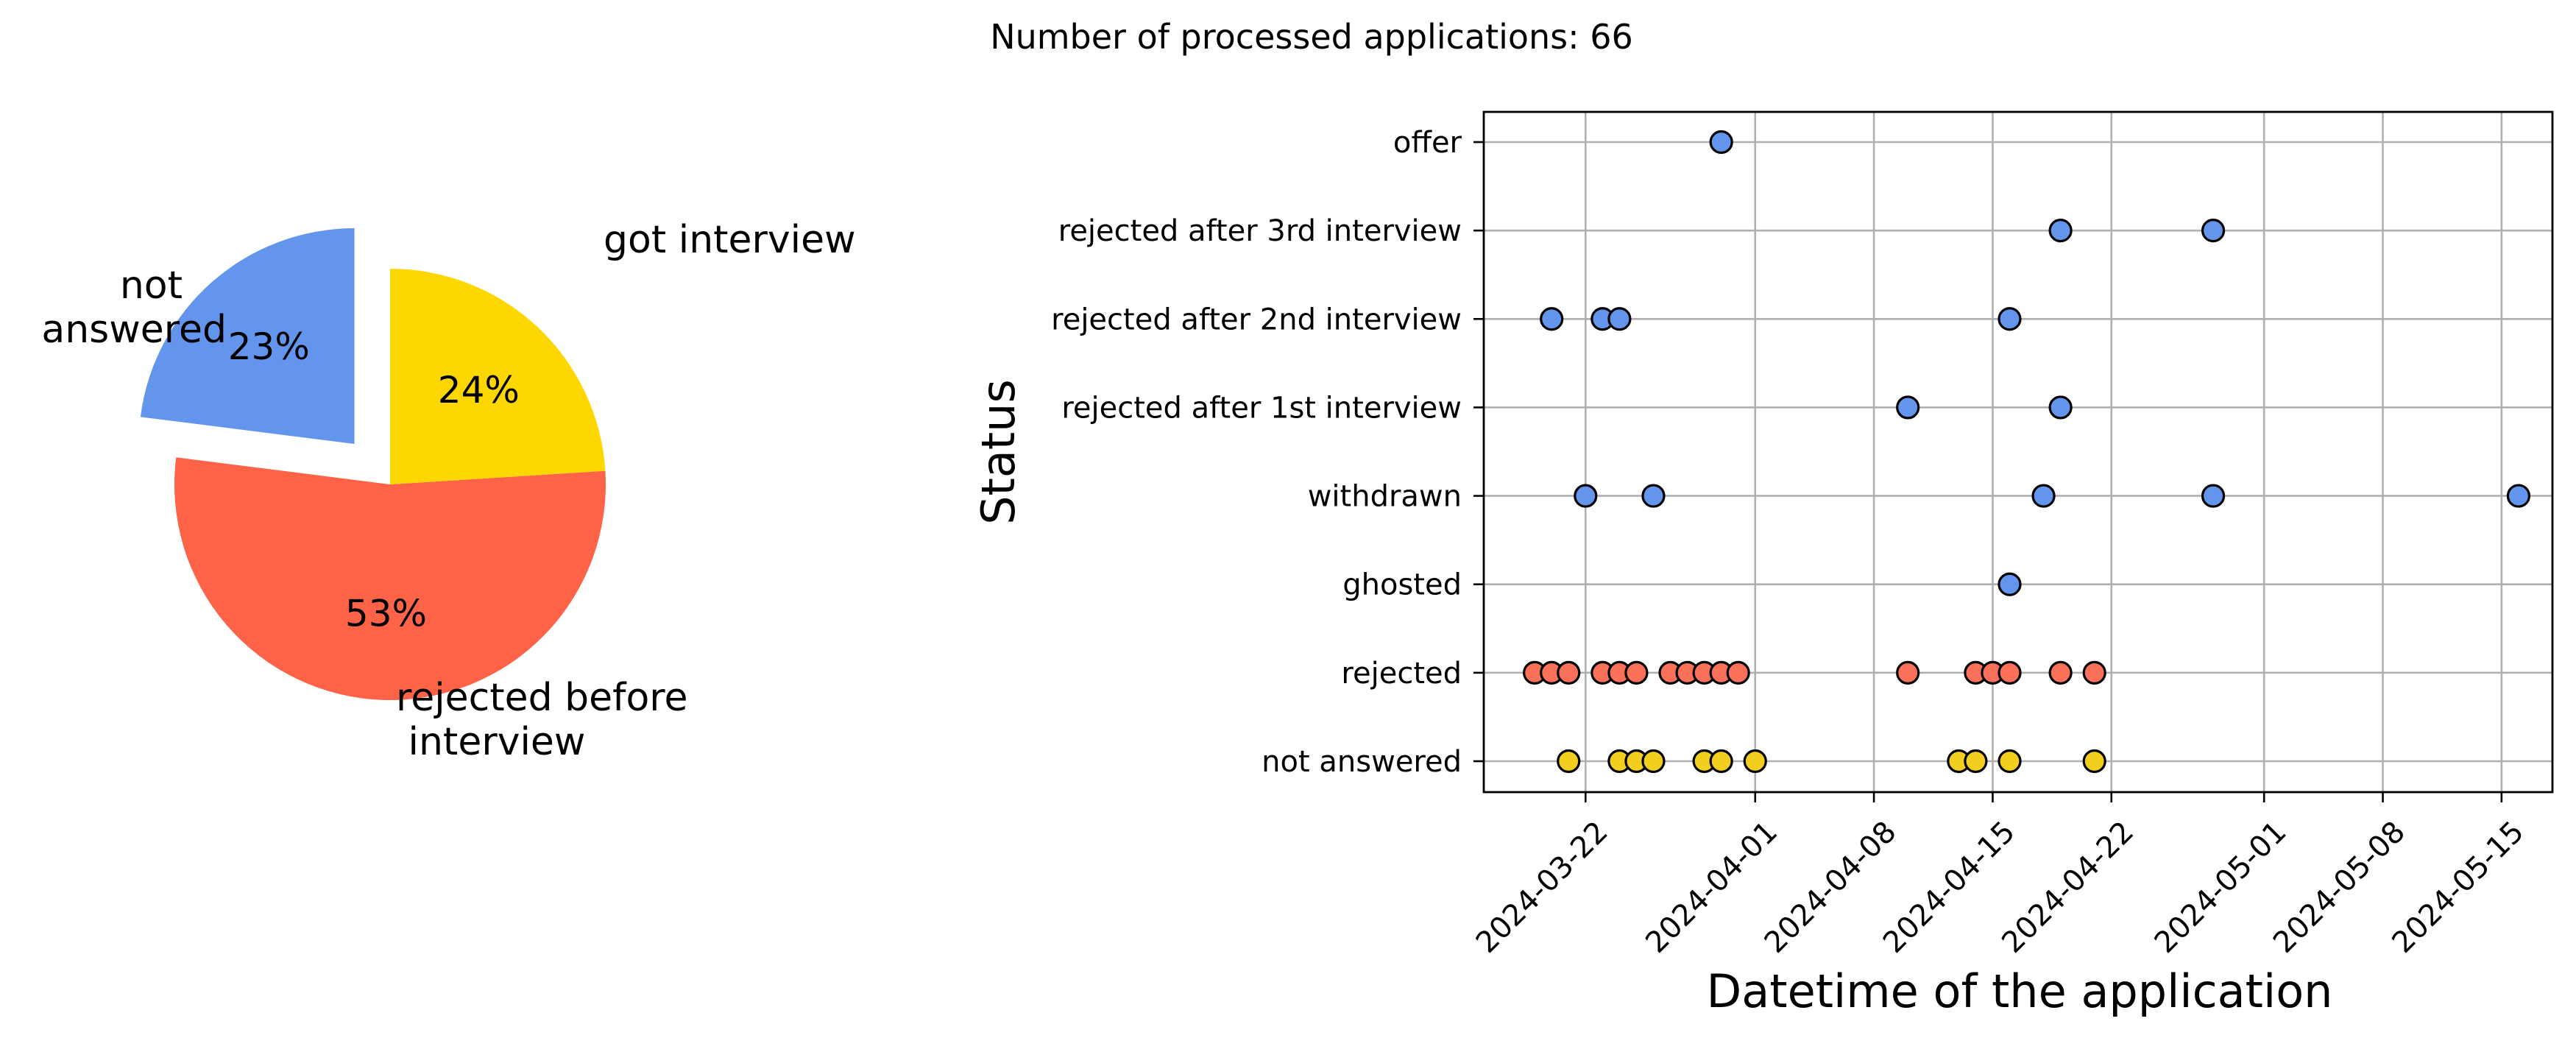  I want to click on pie-category-label: rejected before interview, so click(542, 720).